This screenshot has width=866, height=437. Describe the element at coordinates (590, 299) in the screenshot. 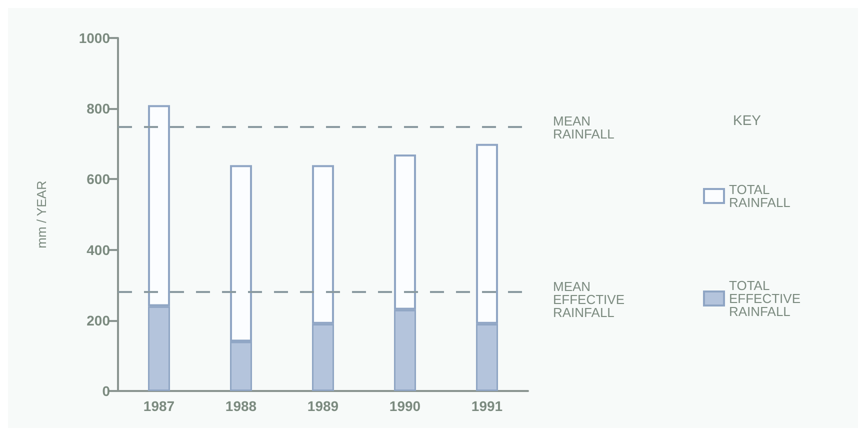

I see `ref-line-label: MEAN EFFECTIVE RAINFALL` at that location.